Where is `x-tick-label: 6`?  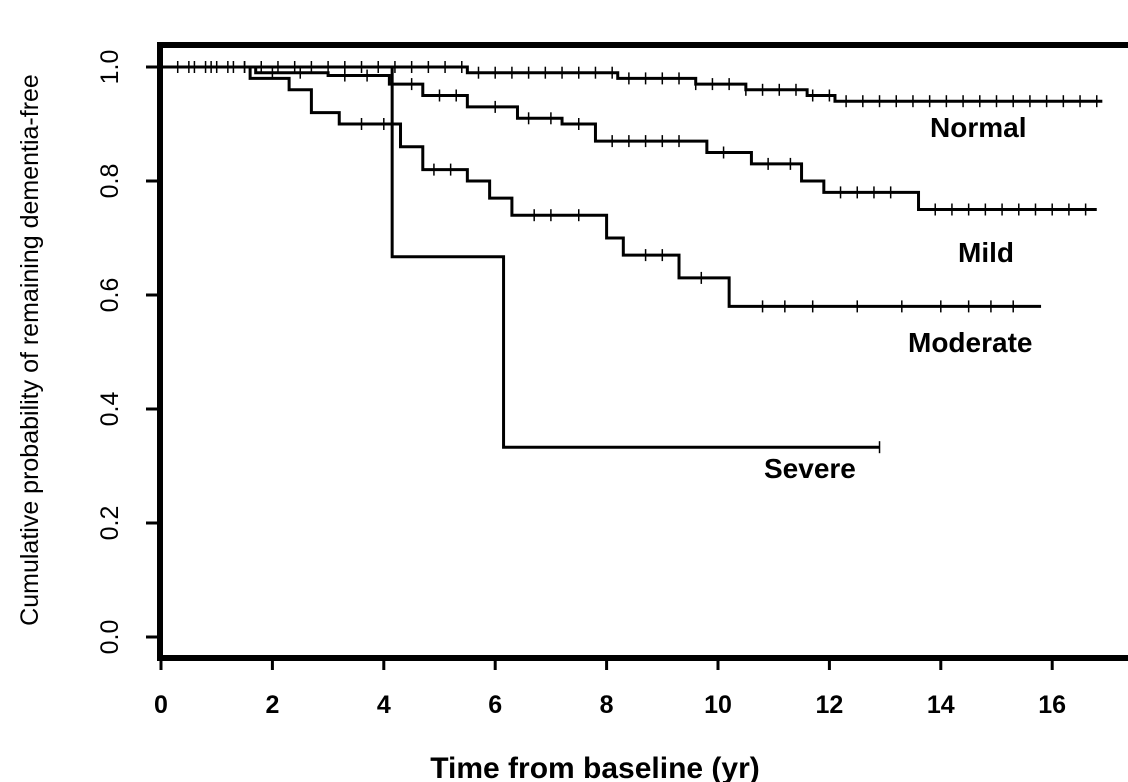
x-tick-label: 6 is located at coordinates (495, 705).